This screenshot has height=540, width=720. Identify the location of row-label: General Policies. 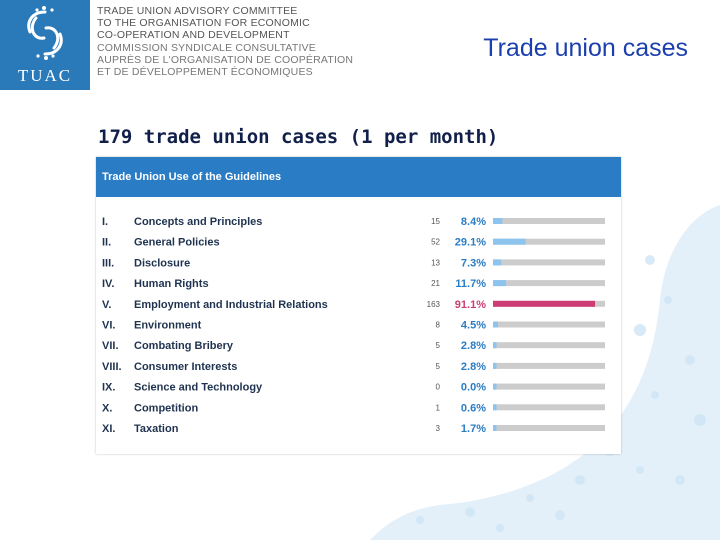
(177, 243).